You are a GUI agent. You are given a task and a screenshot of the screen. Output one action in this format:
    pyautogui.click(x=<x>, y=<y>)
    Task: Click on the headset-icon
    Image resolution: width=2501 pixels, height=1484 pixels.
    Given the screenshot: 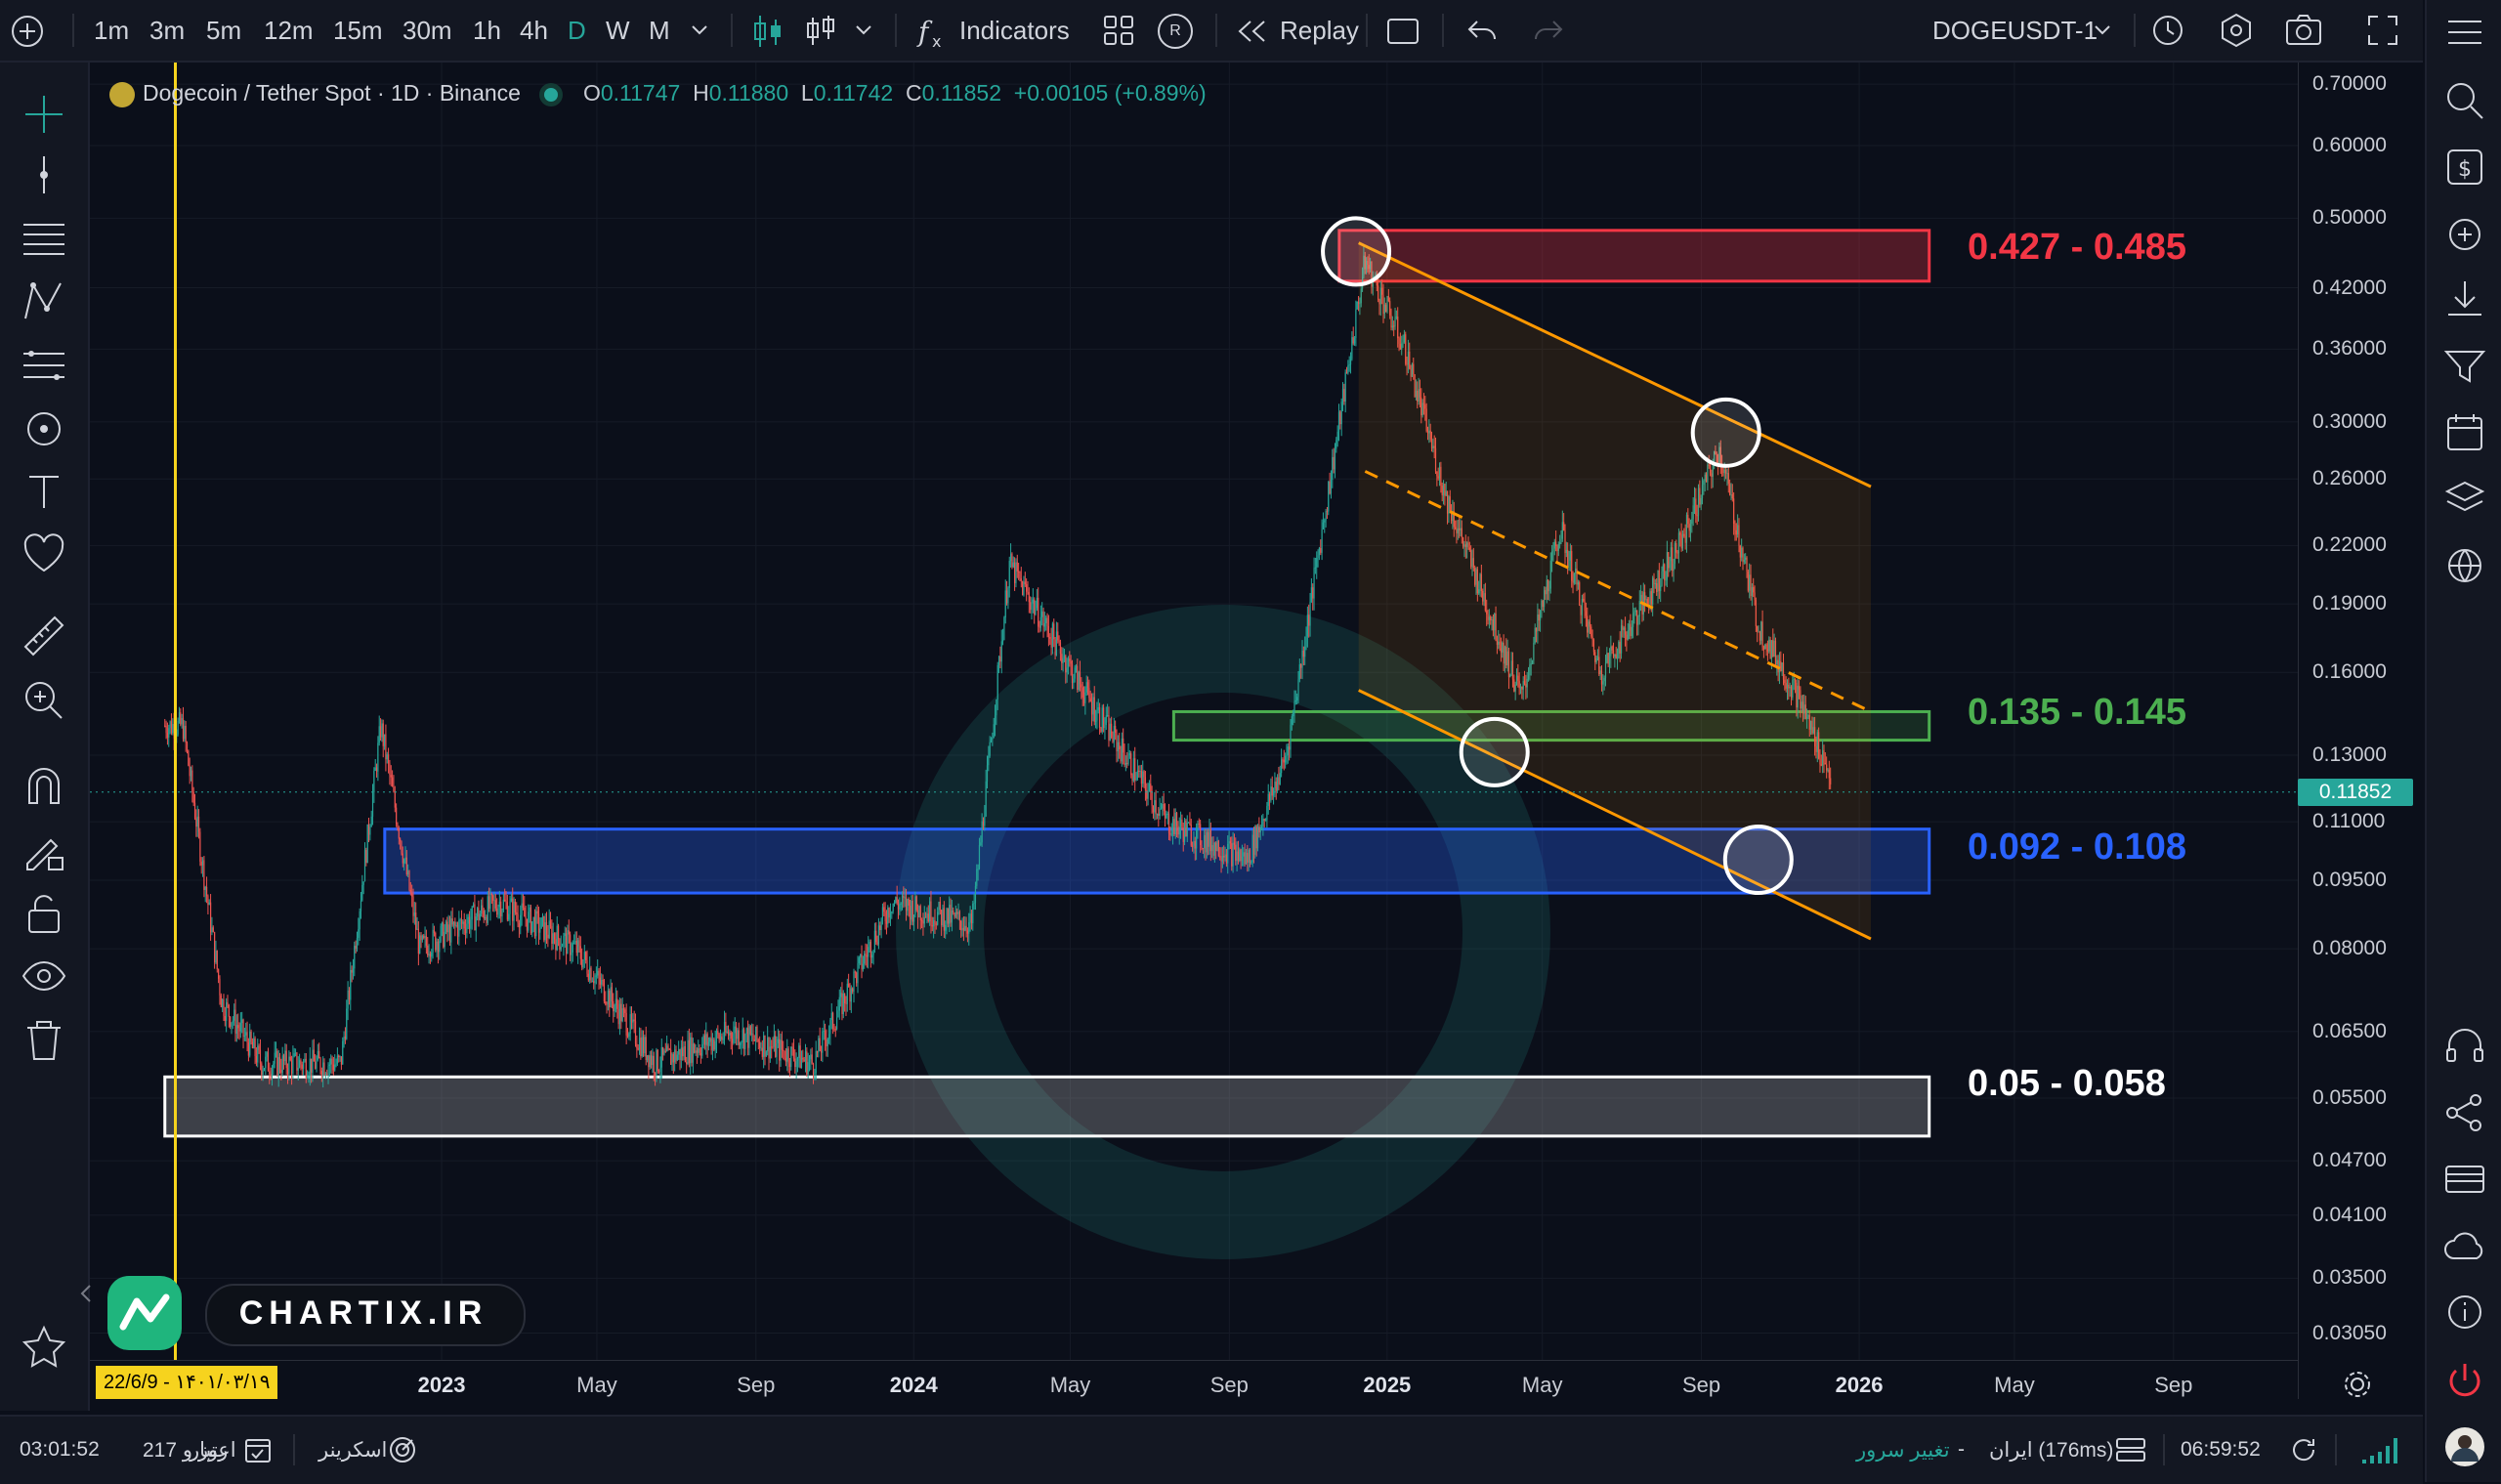 What is the action you would take?
    pyautogui.click(x=2464, y=1047)
    